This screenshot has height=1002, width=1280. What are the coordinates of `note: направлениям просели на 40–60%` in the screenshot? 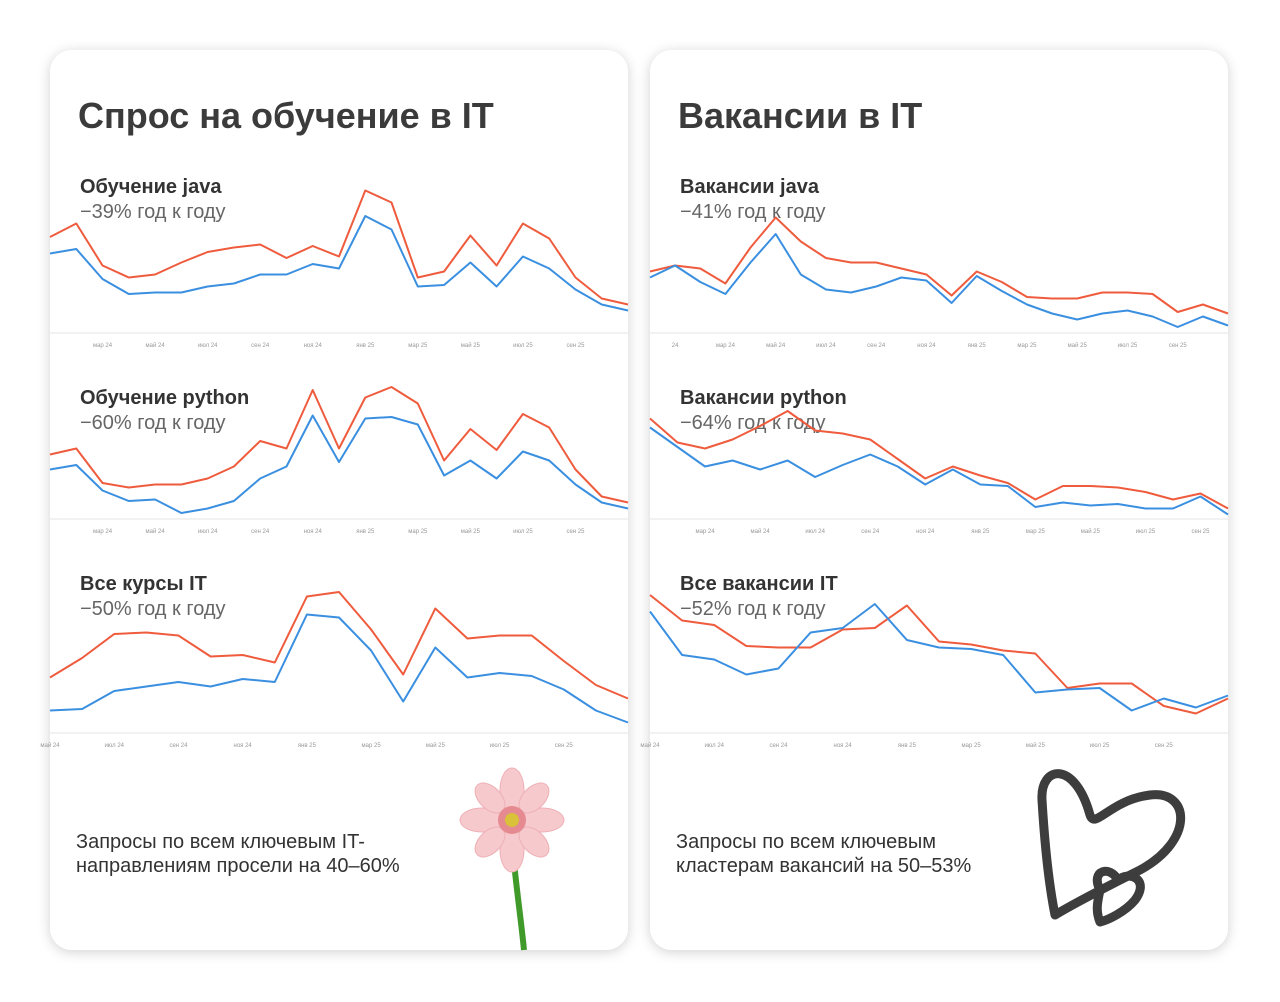 It's located at (238, 866).